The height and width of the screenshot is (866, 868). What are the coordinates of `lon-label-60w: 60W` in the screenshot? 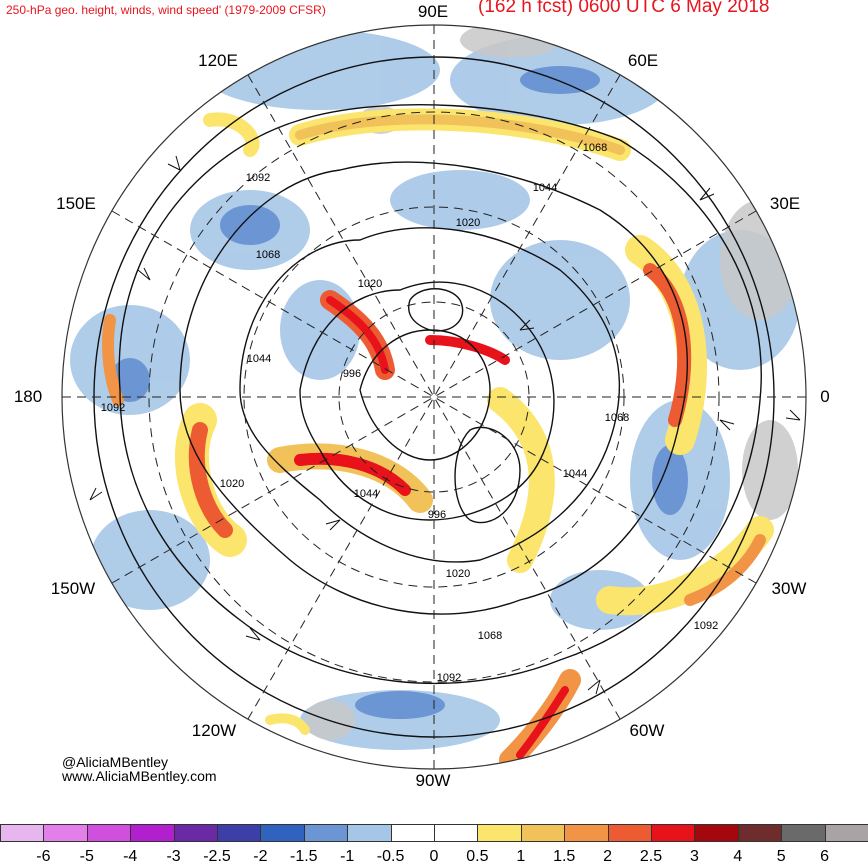 It's located at (647, 730).